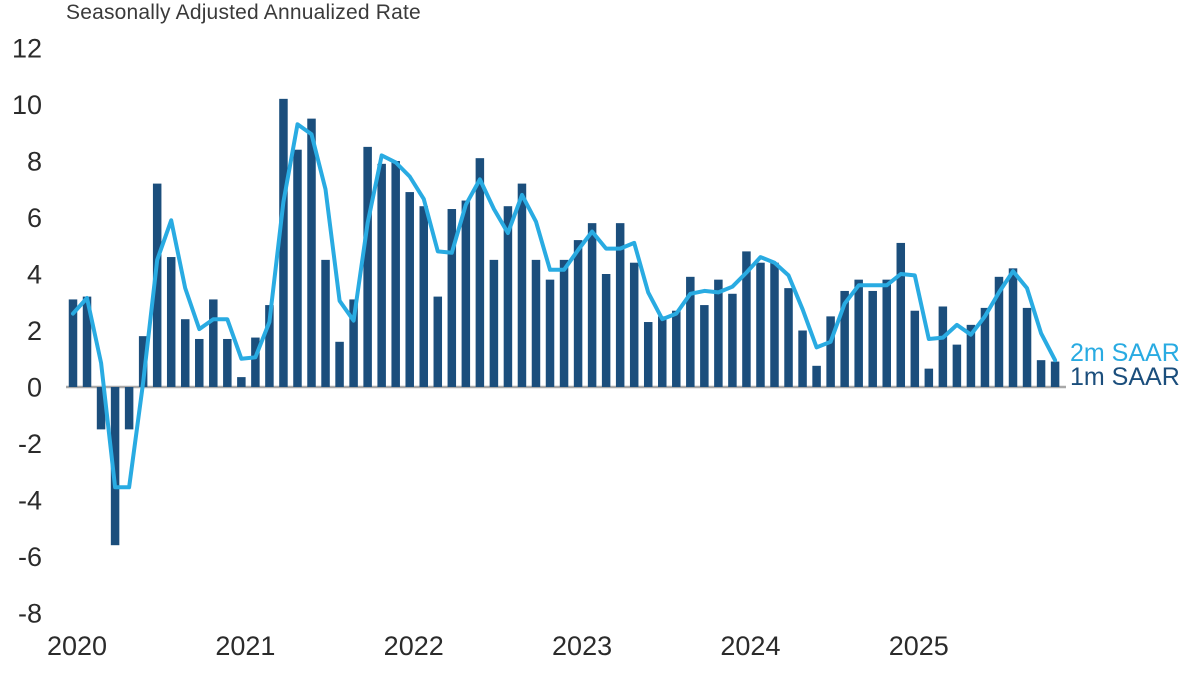  Describe the element at coordinates (30, 444) in the screenshot. I see `y-axis-tick-label: -2` at that location.